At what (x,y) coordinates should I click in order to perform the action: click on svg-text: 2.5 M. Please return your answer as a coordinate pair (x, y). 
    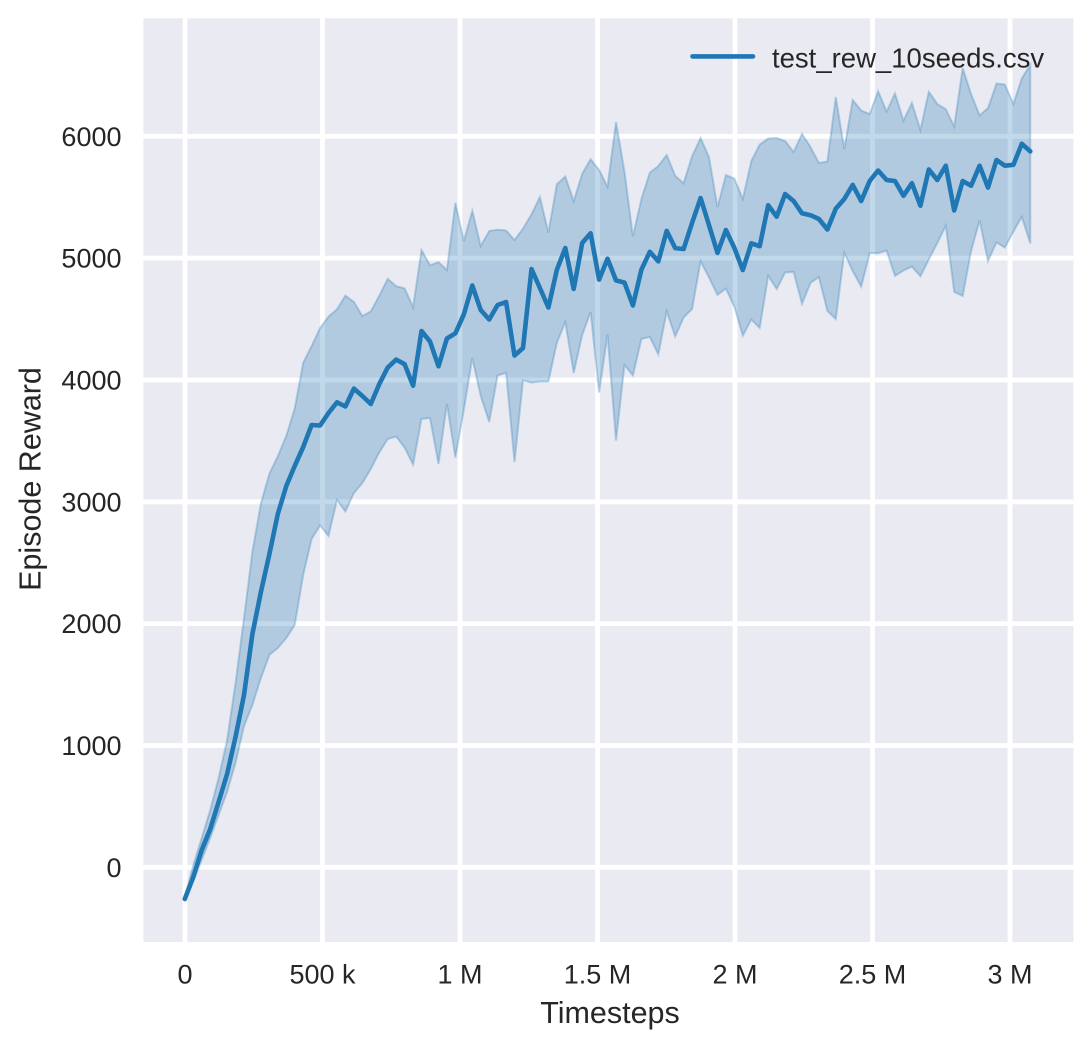
    Looking at the image, I should click on (873, 975).